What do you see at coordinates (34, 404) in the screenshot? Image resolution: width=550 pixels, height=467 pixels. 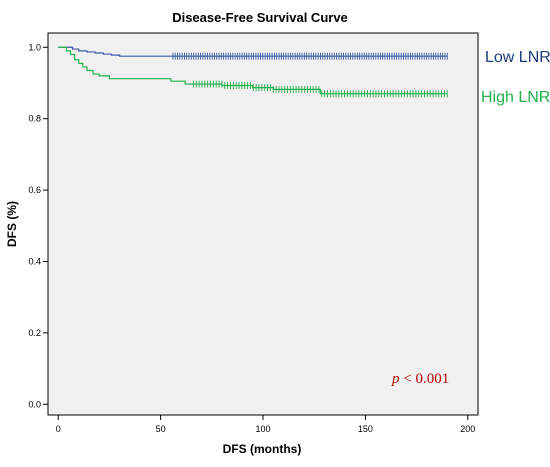 I see `y-tick-label-0: 0.0` at bounding box center [34, 404].